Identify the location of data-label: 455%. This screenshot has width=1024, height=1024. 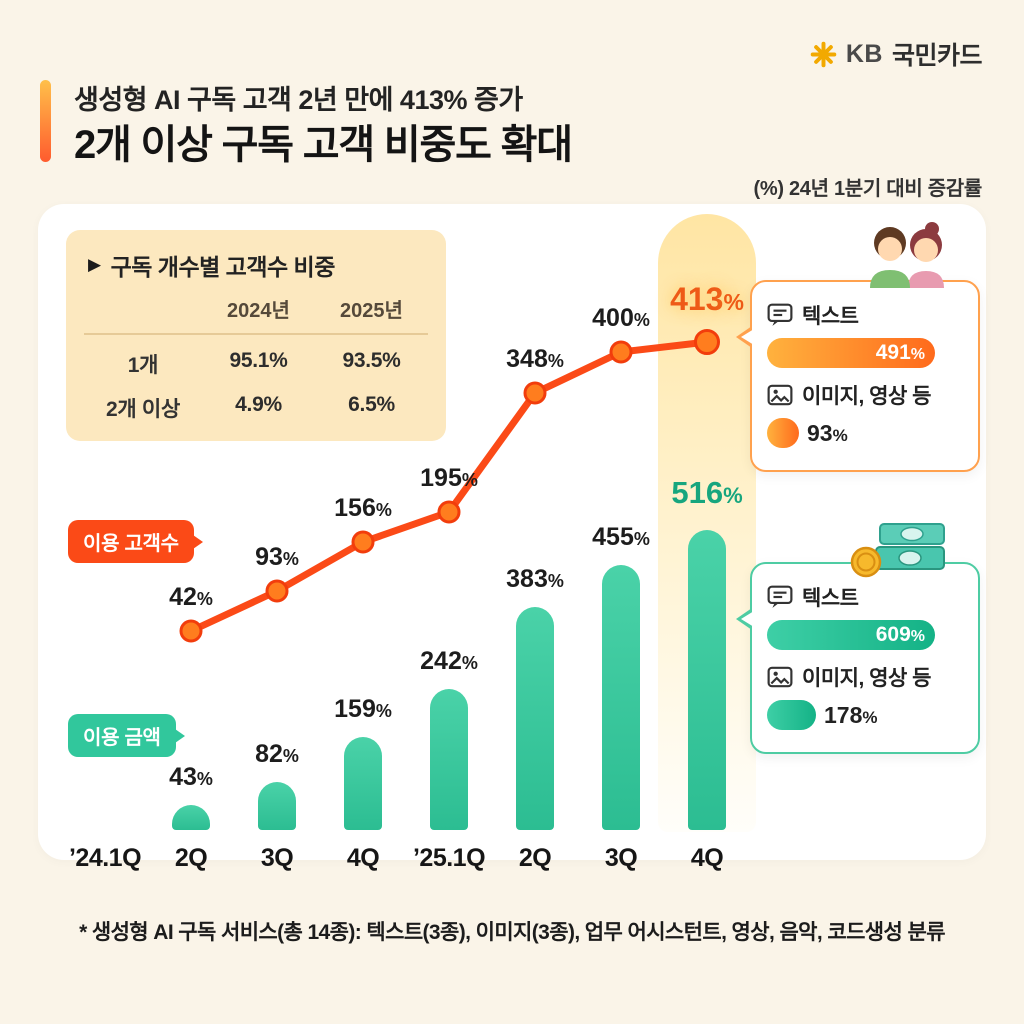
(621, 537).